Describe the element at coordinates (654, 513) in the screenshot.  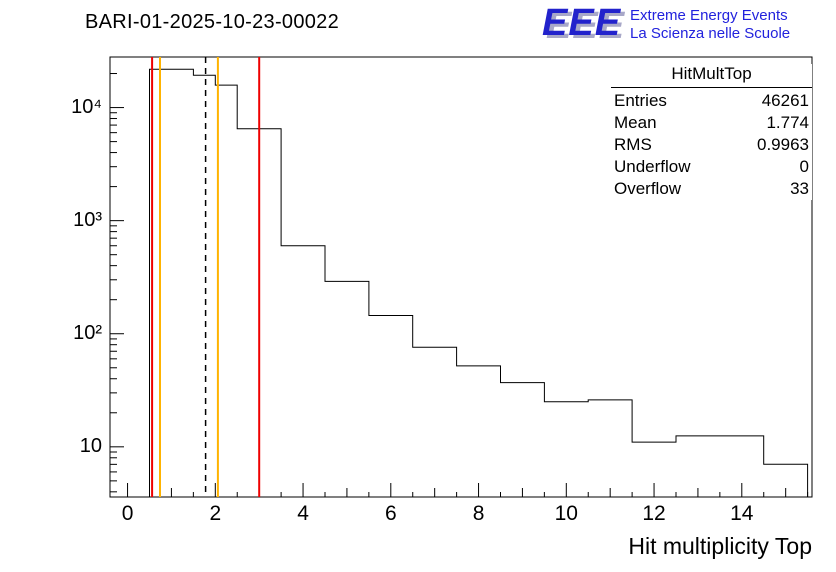
I see `x-tick-label: 12` at that location.